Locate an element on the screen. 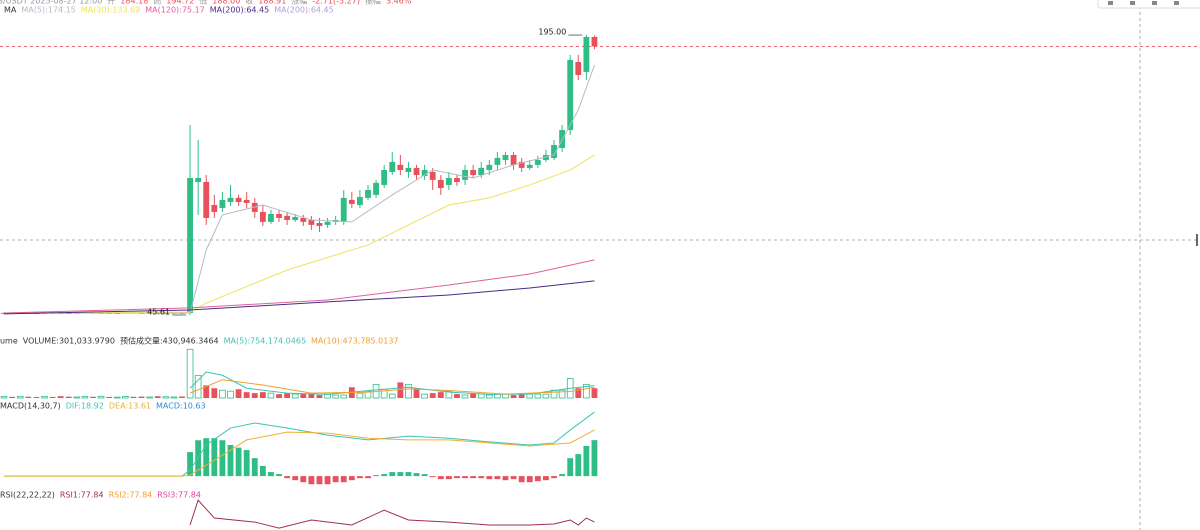 This screenshot has height=530, width=1200. header-text: -2.71(-5.27) is located at coordinates (336, 3).